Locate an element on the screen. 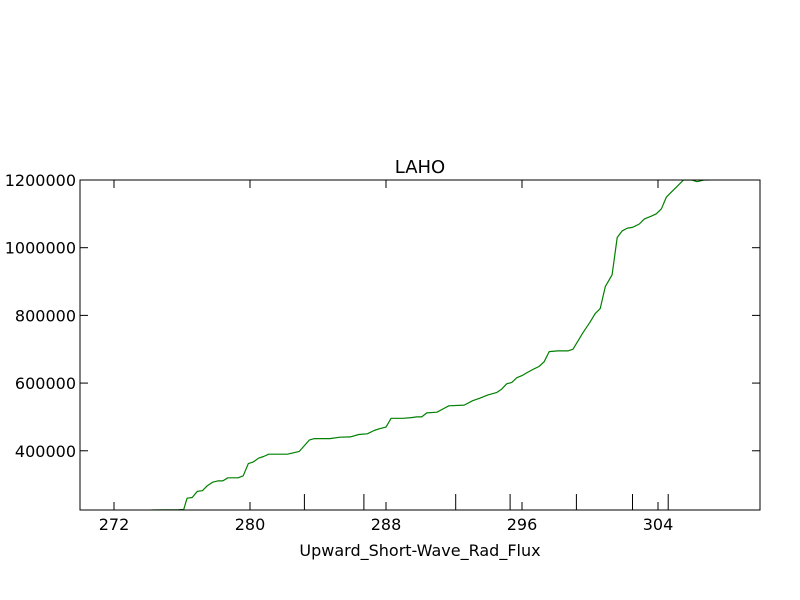  y-tick-label: 400000 is located at coordinates (45, 451).